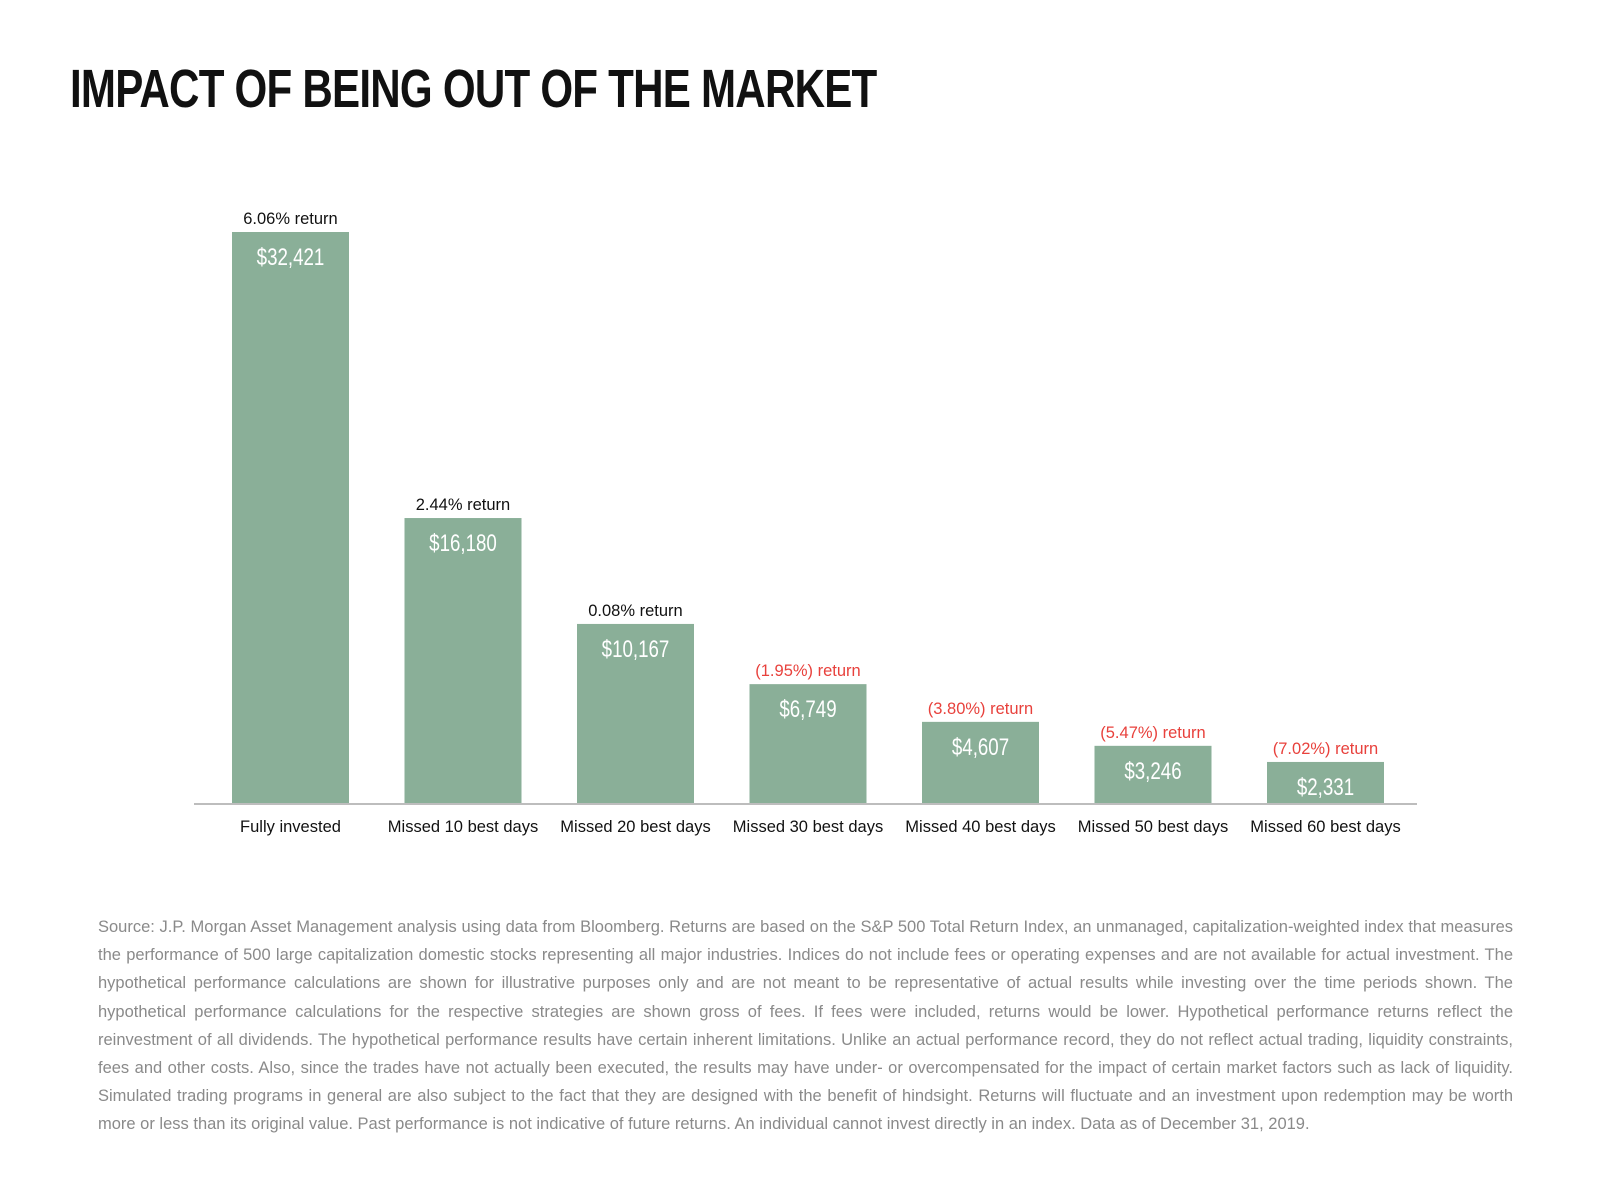 The image size is (1600, 1200). What do you see at coordinates (980, 709) in the screenshot?
I see `return-label: (3.80%) return` at bounding box center [980, 709].